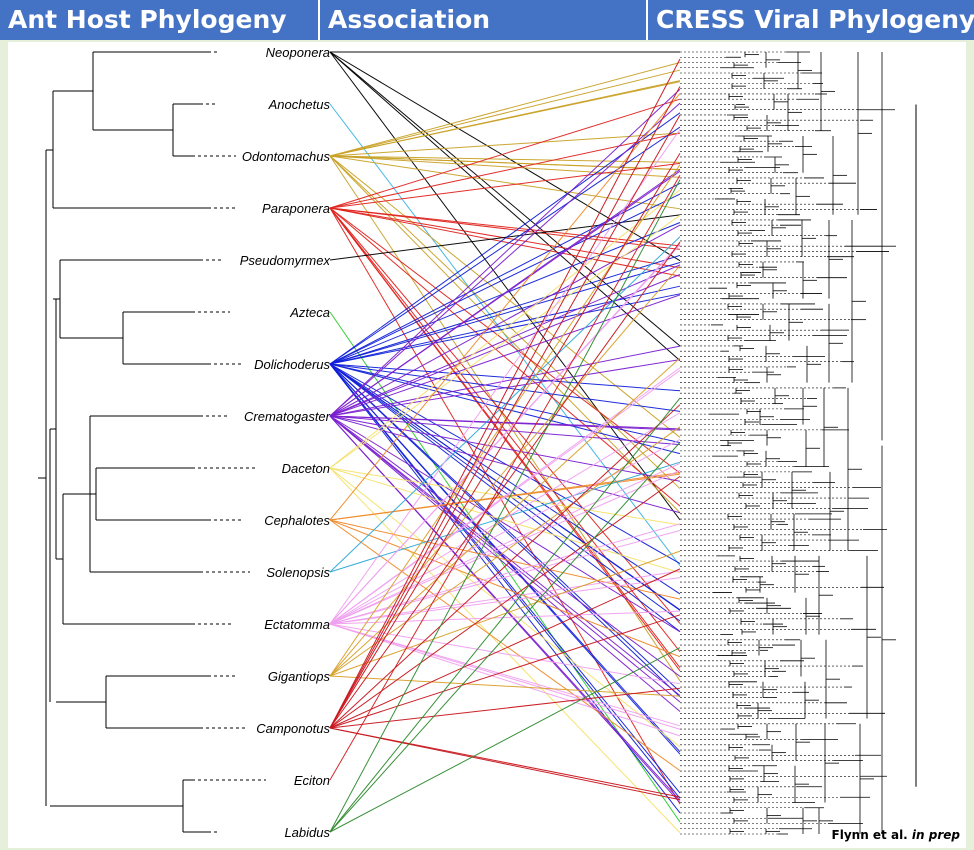  I want to click on host-taxon-label: Camponotus, so click(293, 728).